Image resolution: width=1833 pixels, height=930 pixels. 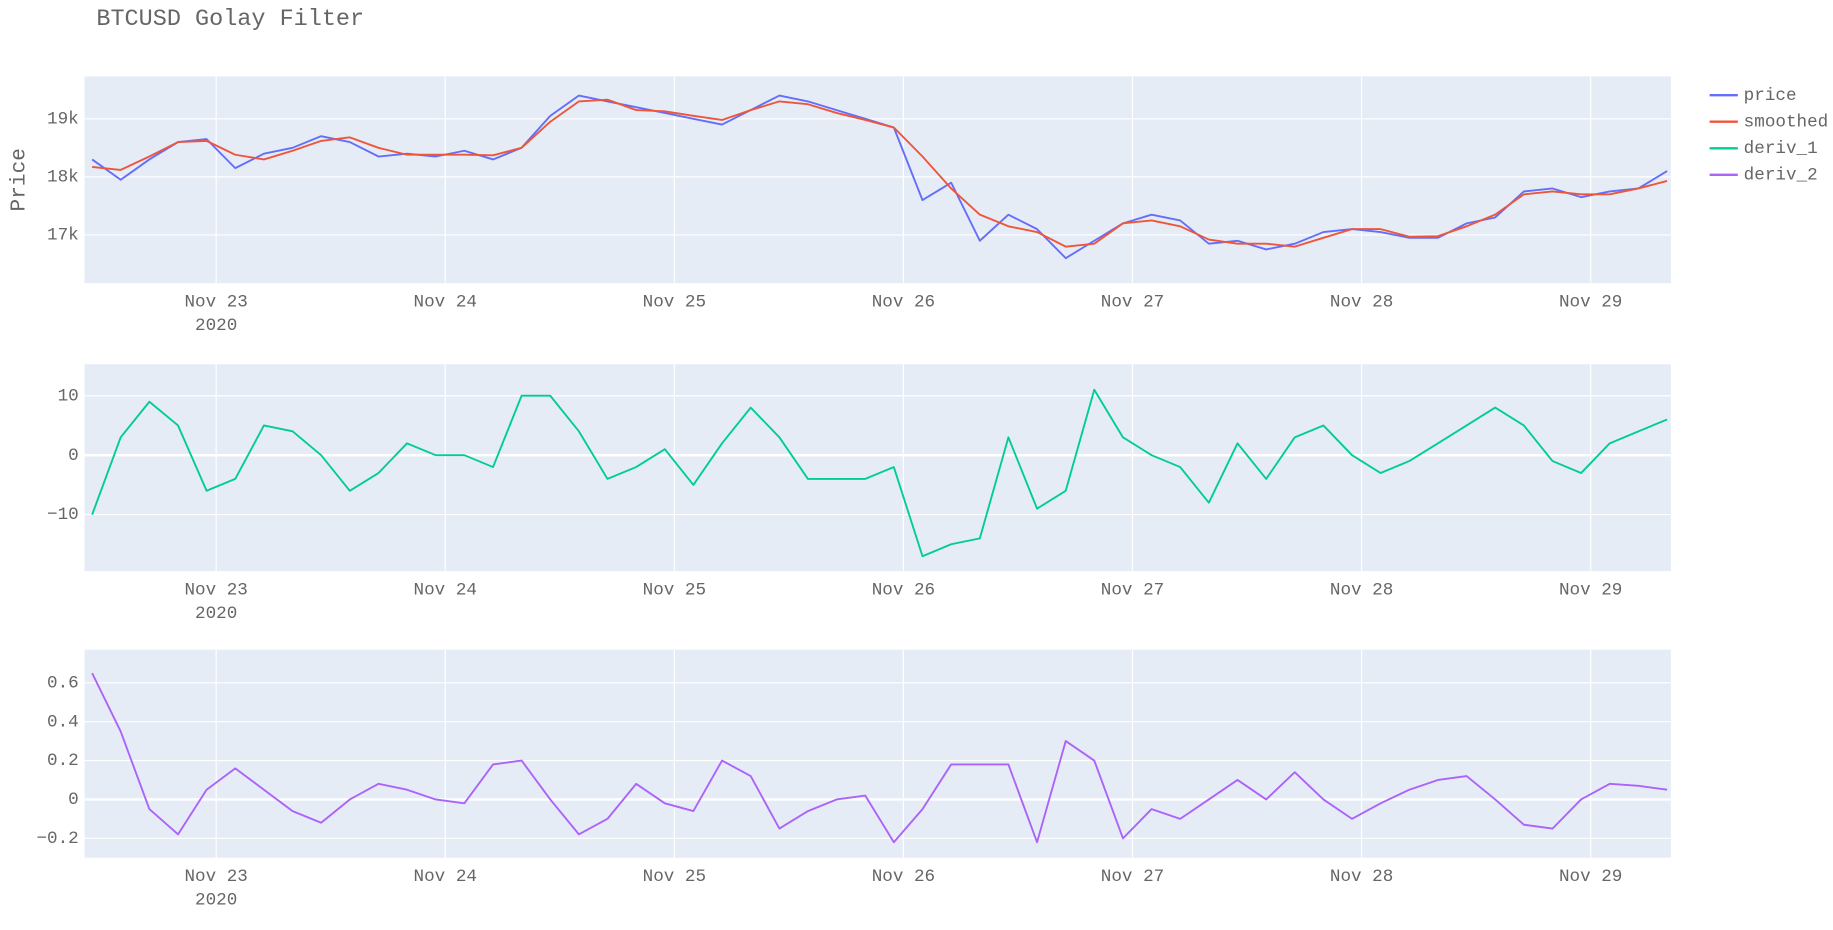 I want to click on figure-title: BTCUSD Golay Filter, so click(x=230, y=19).